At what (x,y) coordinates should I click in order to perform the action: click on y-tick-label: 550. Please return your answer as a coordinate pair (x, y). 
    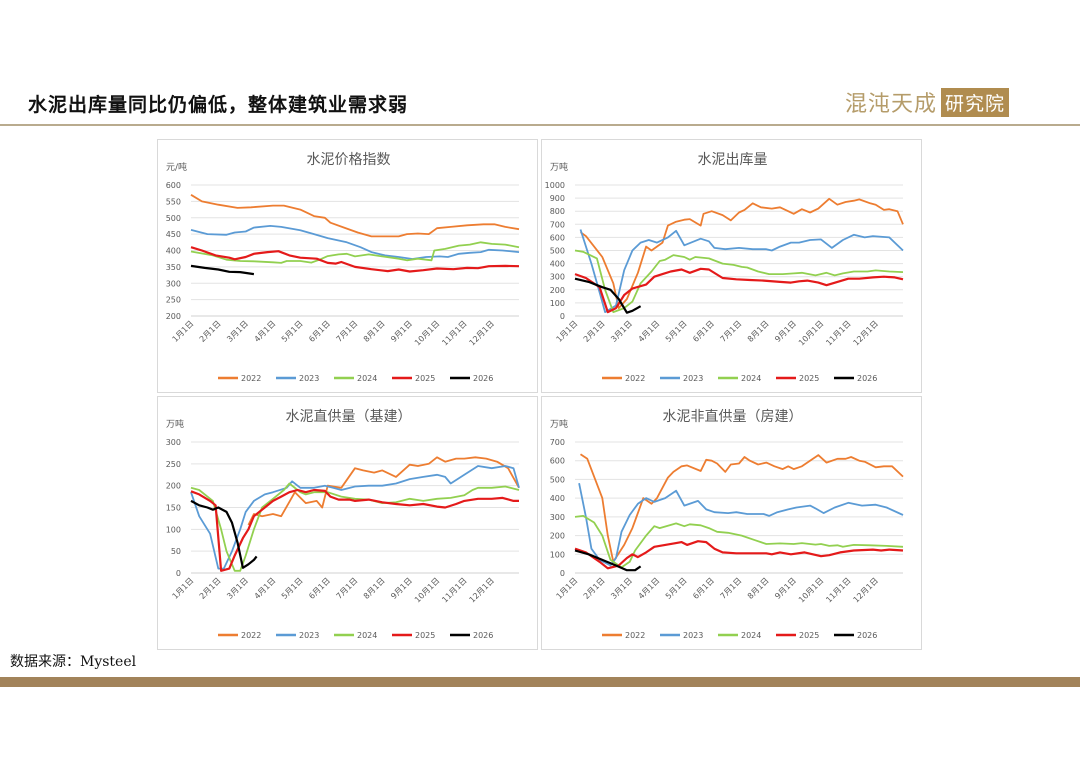
    Looking at the image, I should click on (173, 201).